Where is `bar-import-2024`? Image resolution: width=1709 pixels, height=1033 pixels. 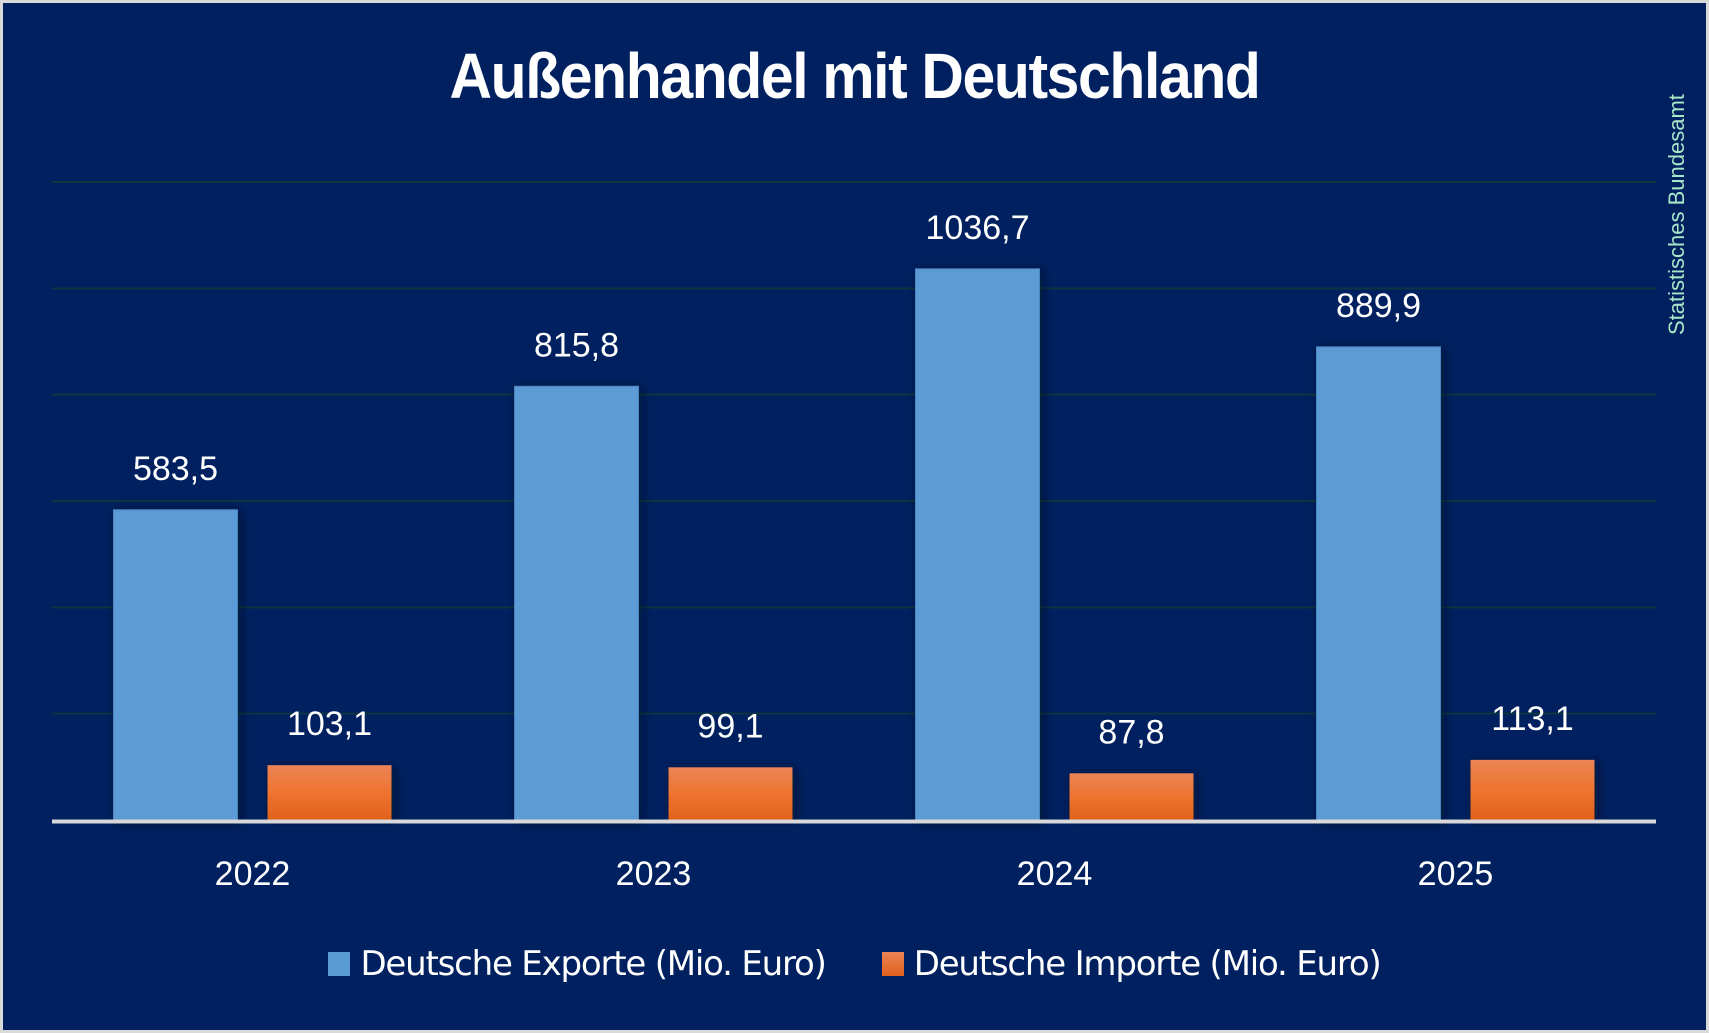
bar-import-2024 is located at coordinates (1131, 796).